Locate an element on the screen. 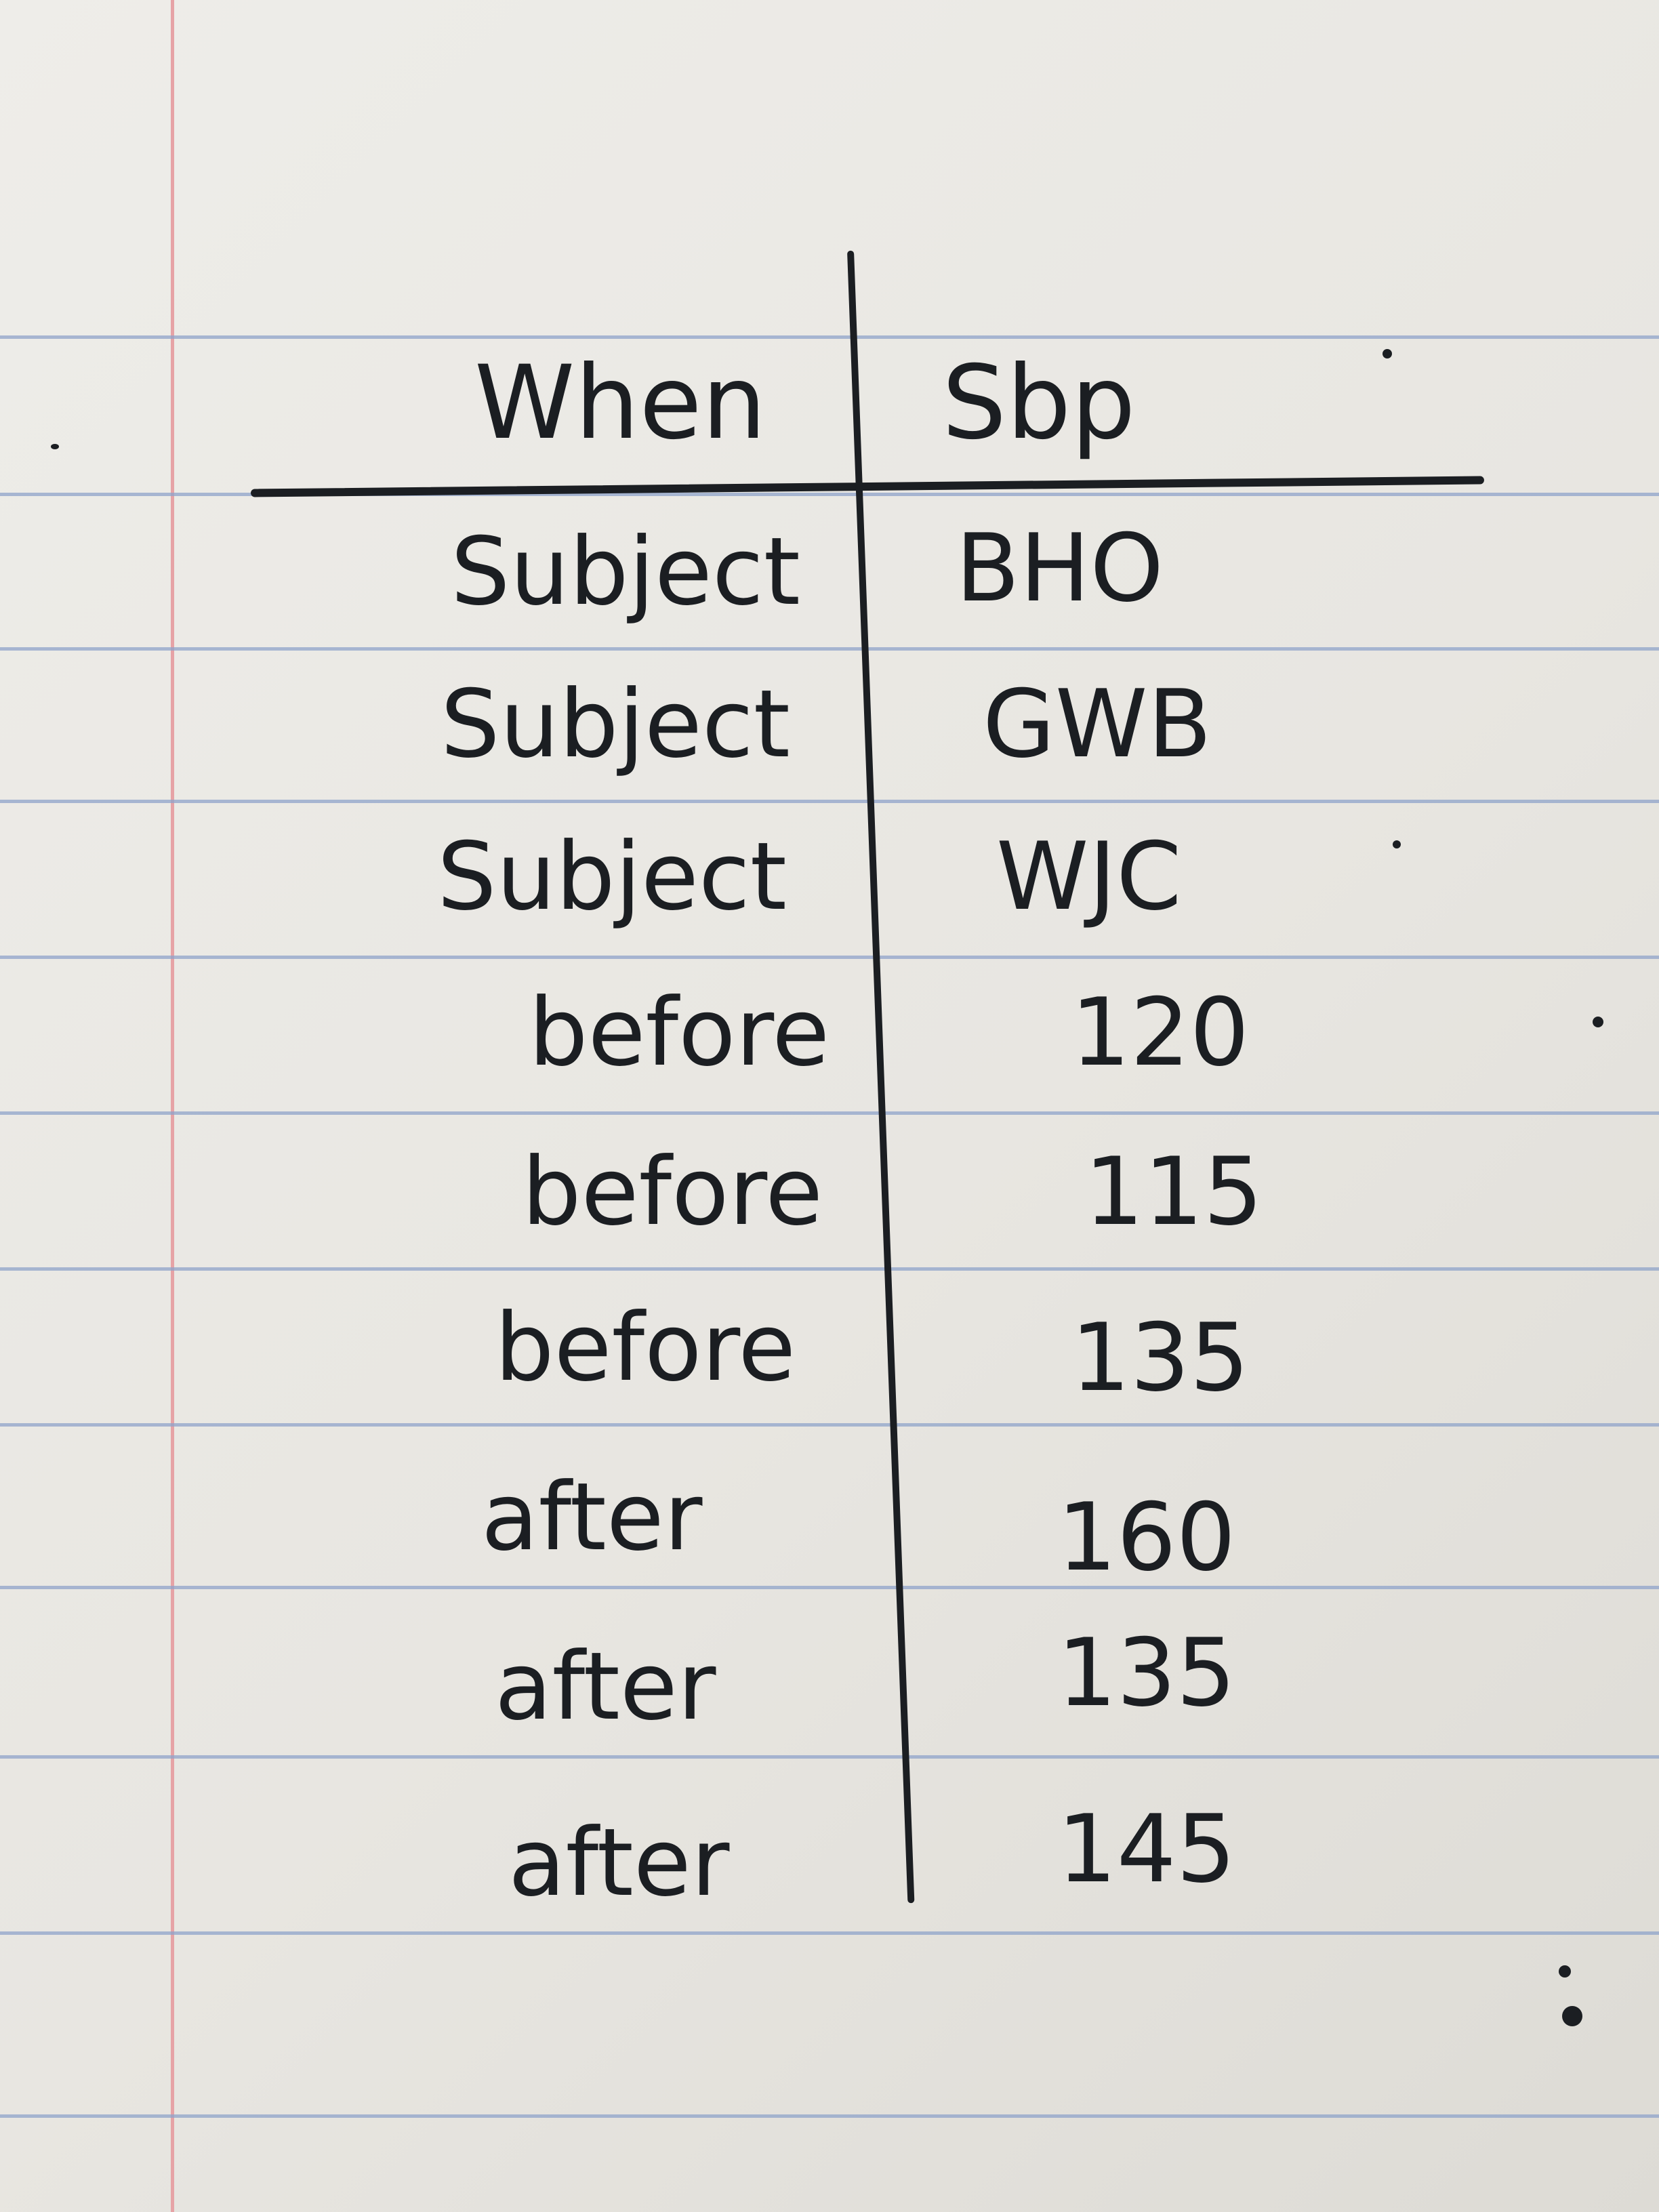  table-cell-sbp: 120 is located at coordinates (1160, 1032).